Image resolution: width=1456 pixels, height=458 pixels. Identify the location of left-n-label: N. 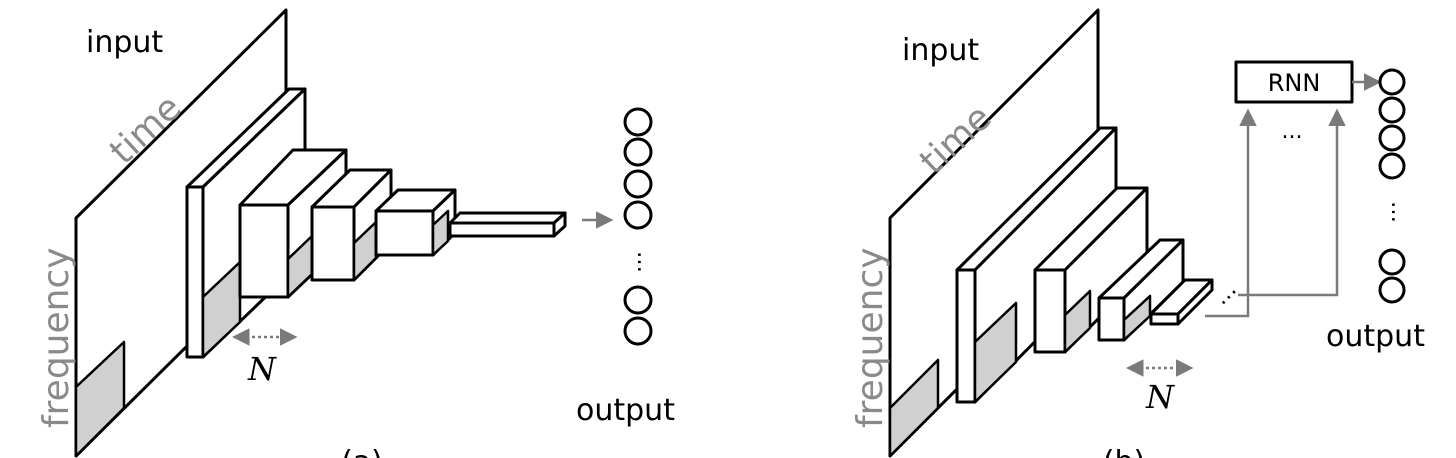
(262, 369).